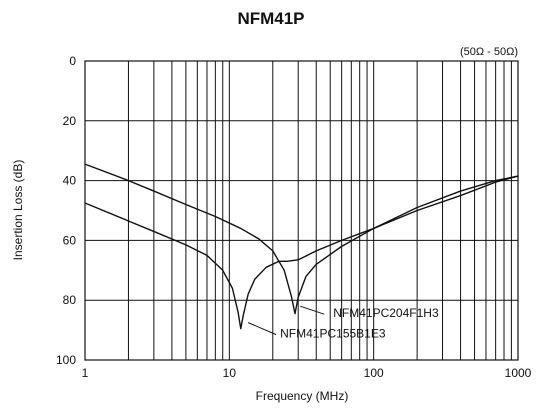 The width and height of the screenshot is (542, 410). What do you see at coordinates (270, 18) in the screenshot?
I see `chart-title: NFM41P` at bounding box center [270, 18].